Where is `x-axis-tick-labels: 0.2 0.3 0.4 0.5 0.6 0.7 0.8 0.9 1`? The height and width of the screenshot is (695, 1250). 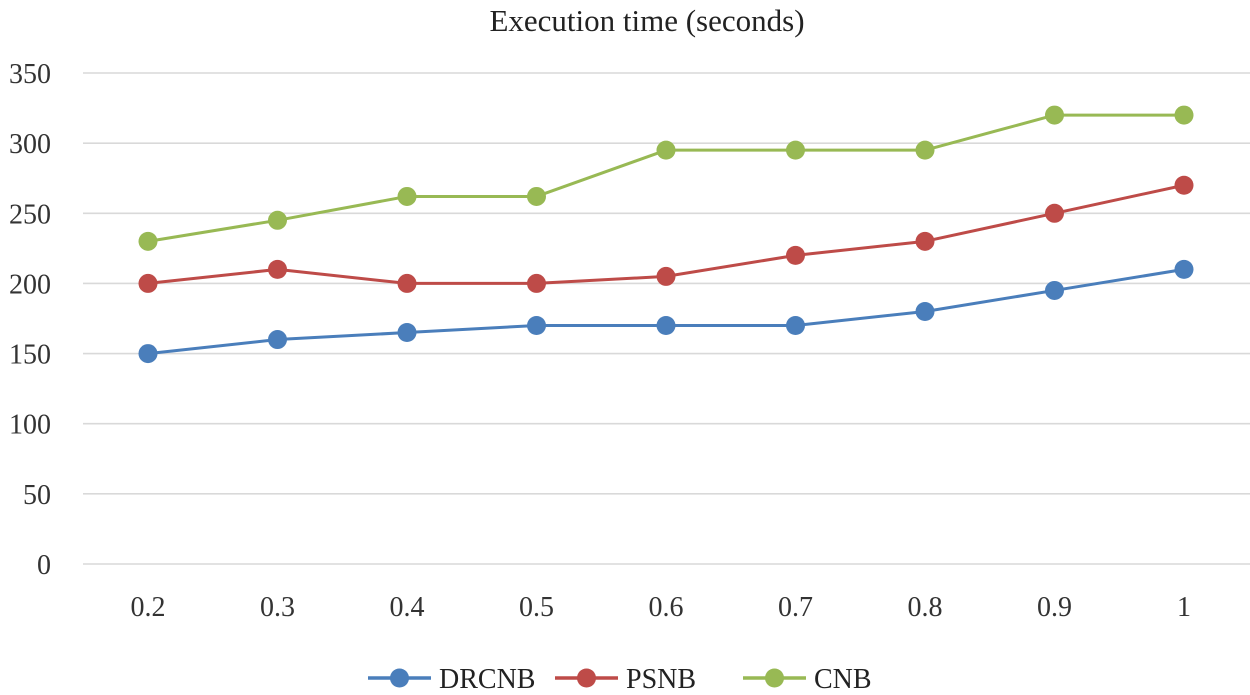 x-axis-tick-labels: 0.2 0.3 0.4 0.5 0.6 0.7 0.8 0.9 1 is located at coordinates (661, 607).